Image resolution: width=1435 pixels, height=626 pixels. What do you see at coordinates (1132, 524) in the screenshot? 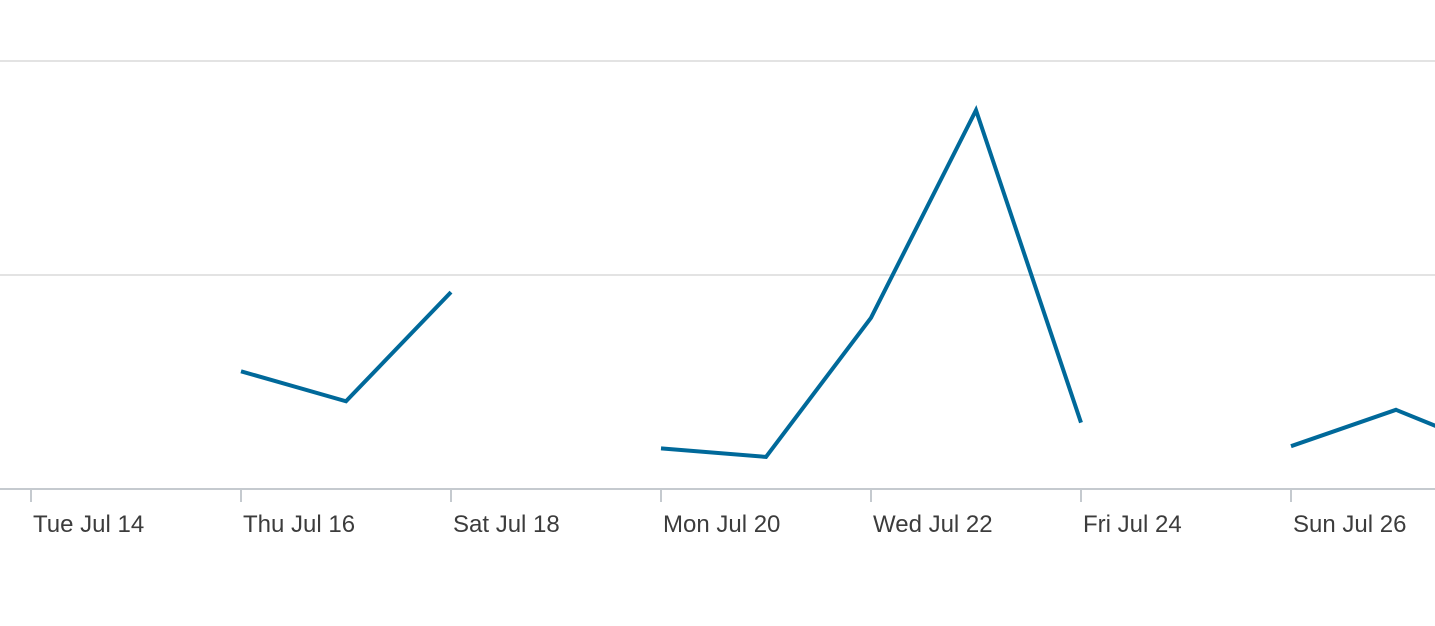
I see `x-tick-label: Fri Jul 24` at bounding box center [1132, 524].